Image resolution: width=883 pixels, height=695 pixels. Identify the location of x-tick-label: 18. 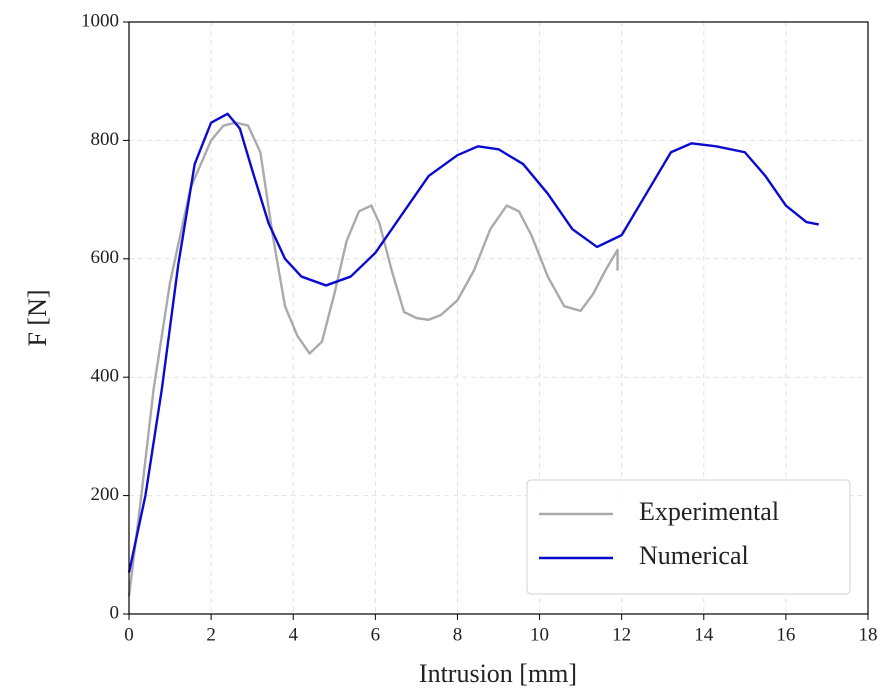
(868, 634).